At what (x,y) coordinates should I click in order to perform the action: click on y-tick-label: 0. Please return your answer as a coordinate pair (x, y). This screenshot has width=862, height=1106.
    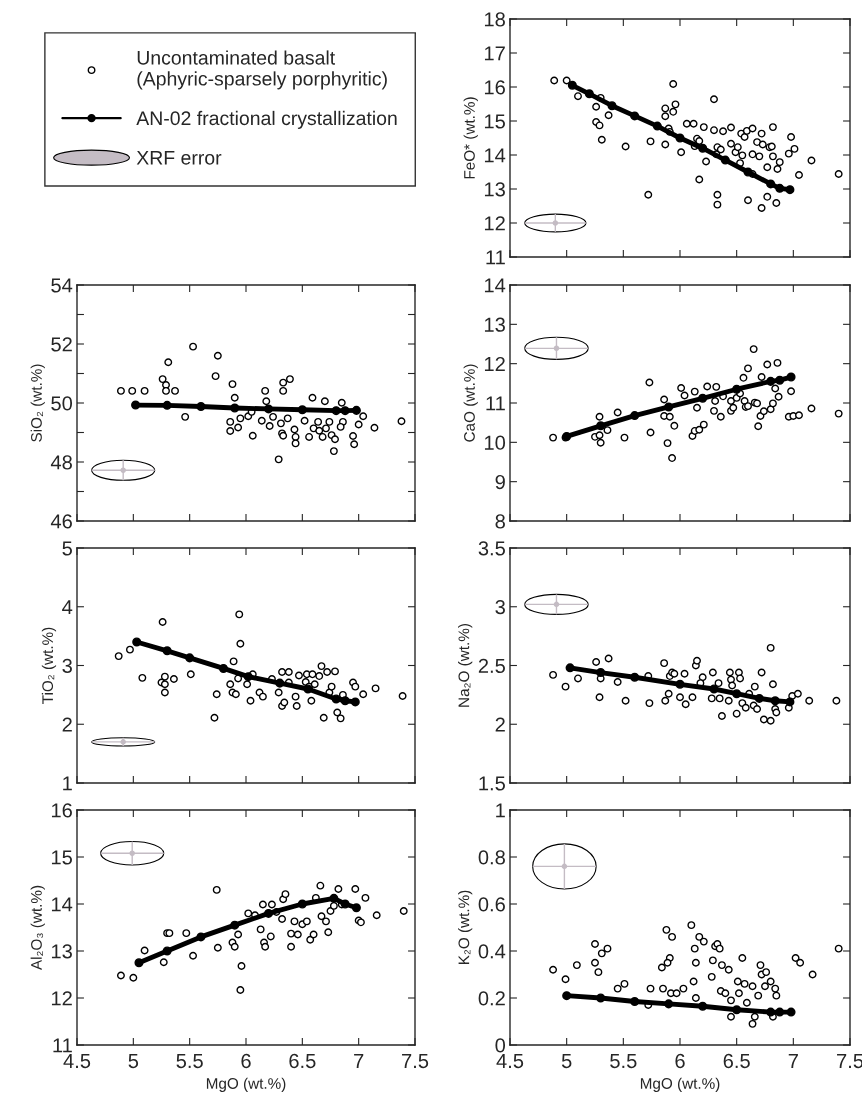
    Looking at the image, I should click on (500, 1045).